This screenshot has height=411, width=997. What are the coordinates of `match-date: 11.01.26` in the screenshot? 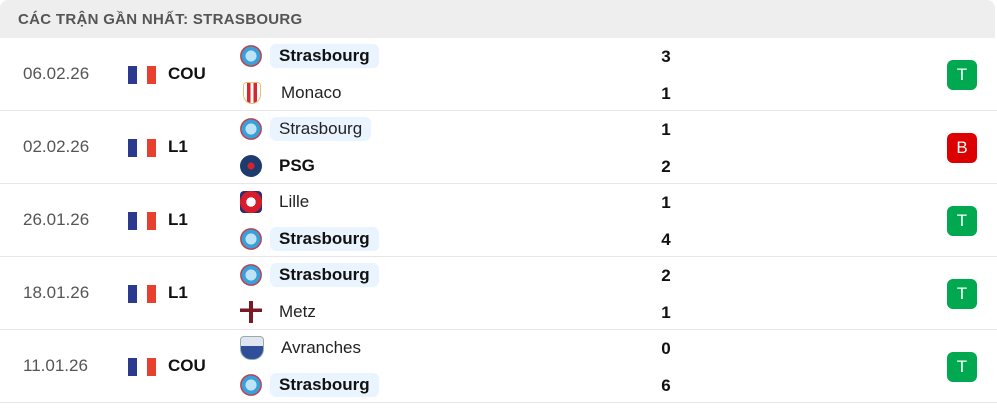 It's located at (55, 365).